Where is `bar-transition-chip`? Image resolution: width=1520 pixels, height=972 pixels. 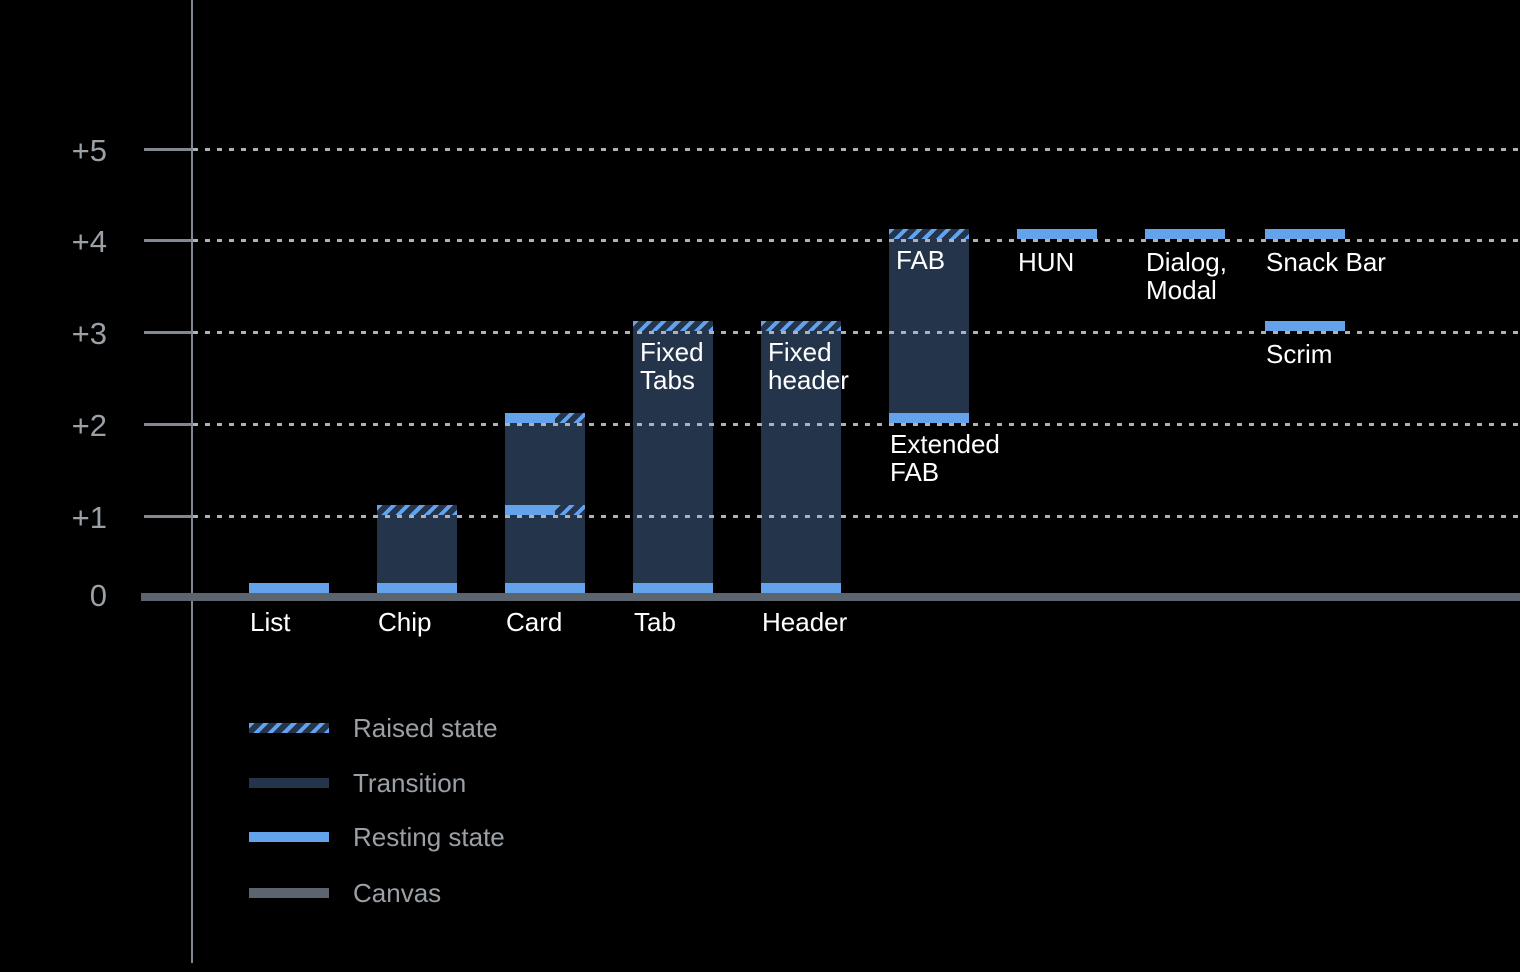
bar-transition-chip is located at coordinates (417, 549).